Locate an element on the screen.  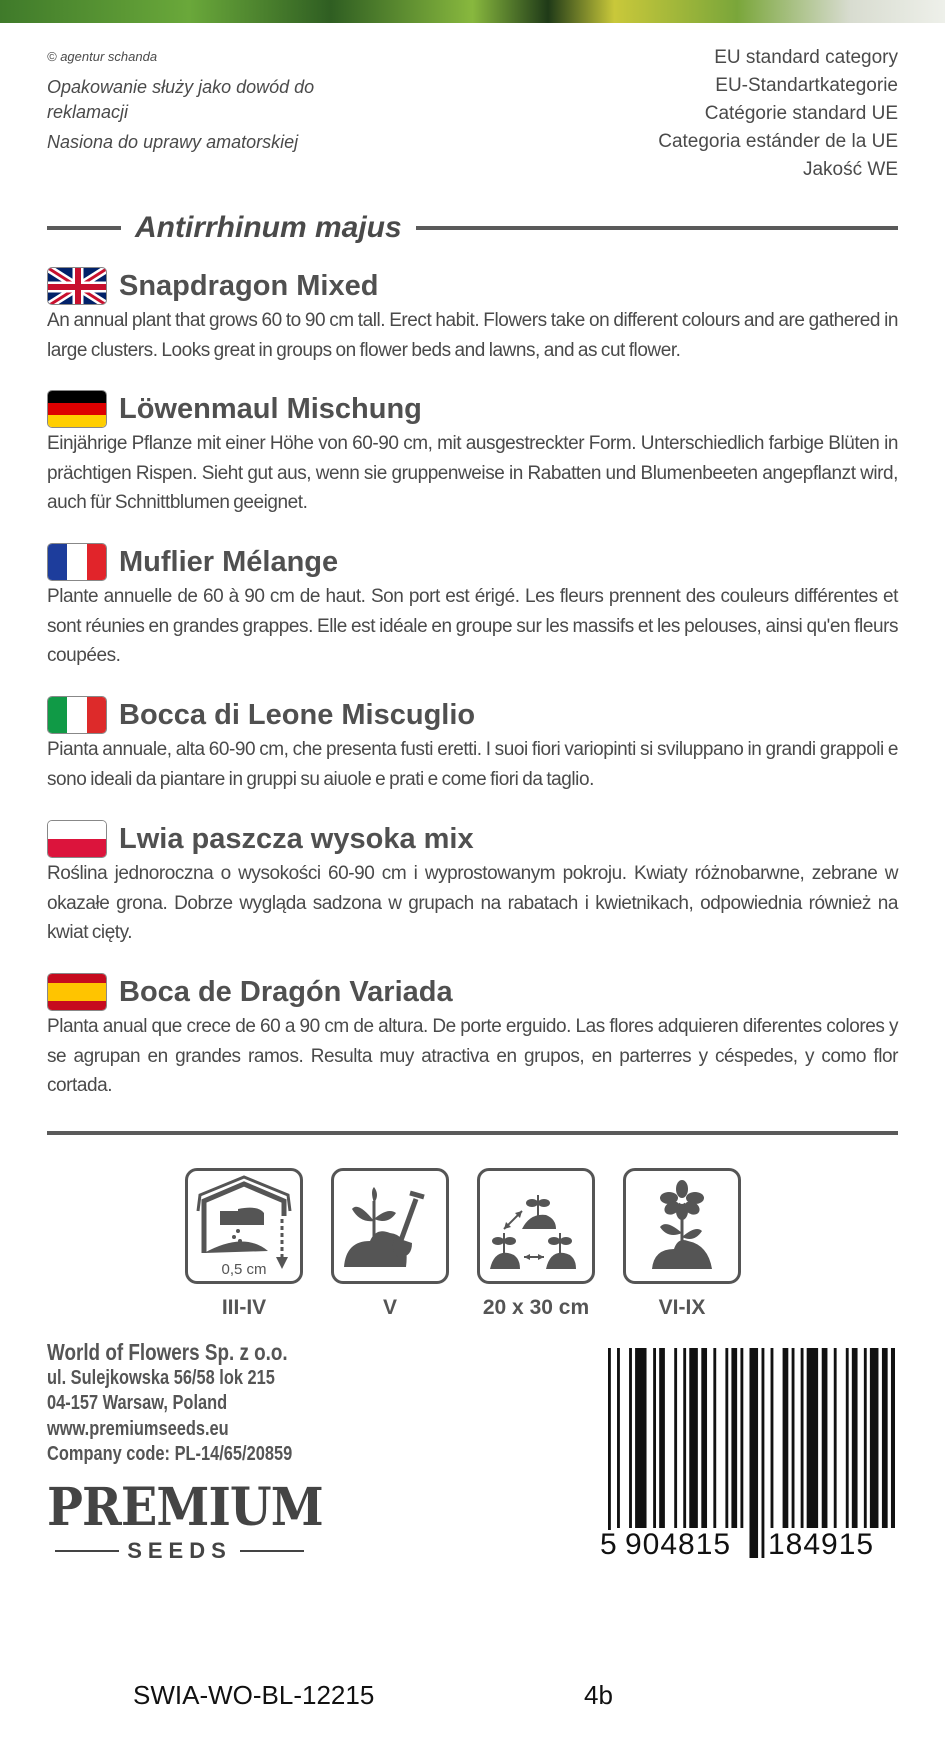
section-title: Bocca di Leone Miscuglio is located at coordinates (472, 715).